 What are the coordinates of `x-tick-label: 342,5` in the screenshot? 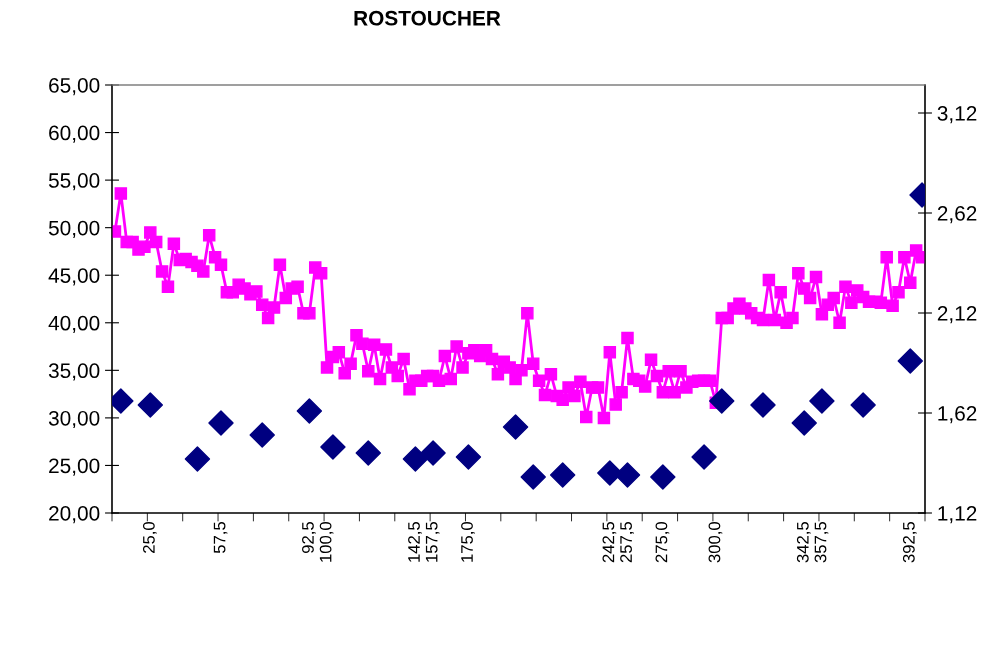 It's located at (803, 542).